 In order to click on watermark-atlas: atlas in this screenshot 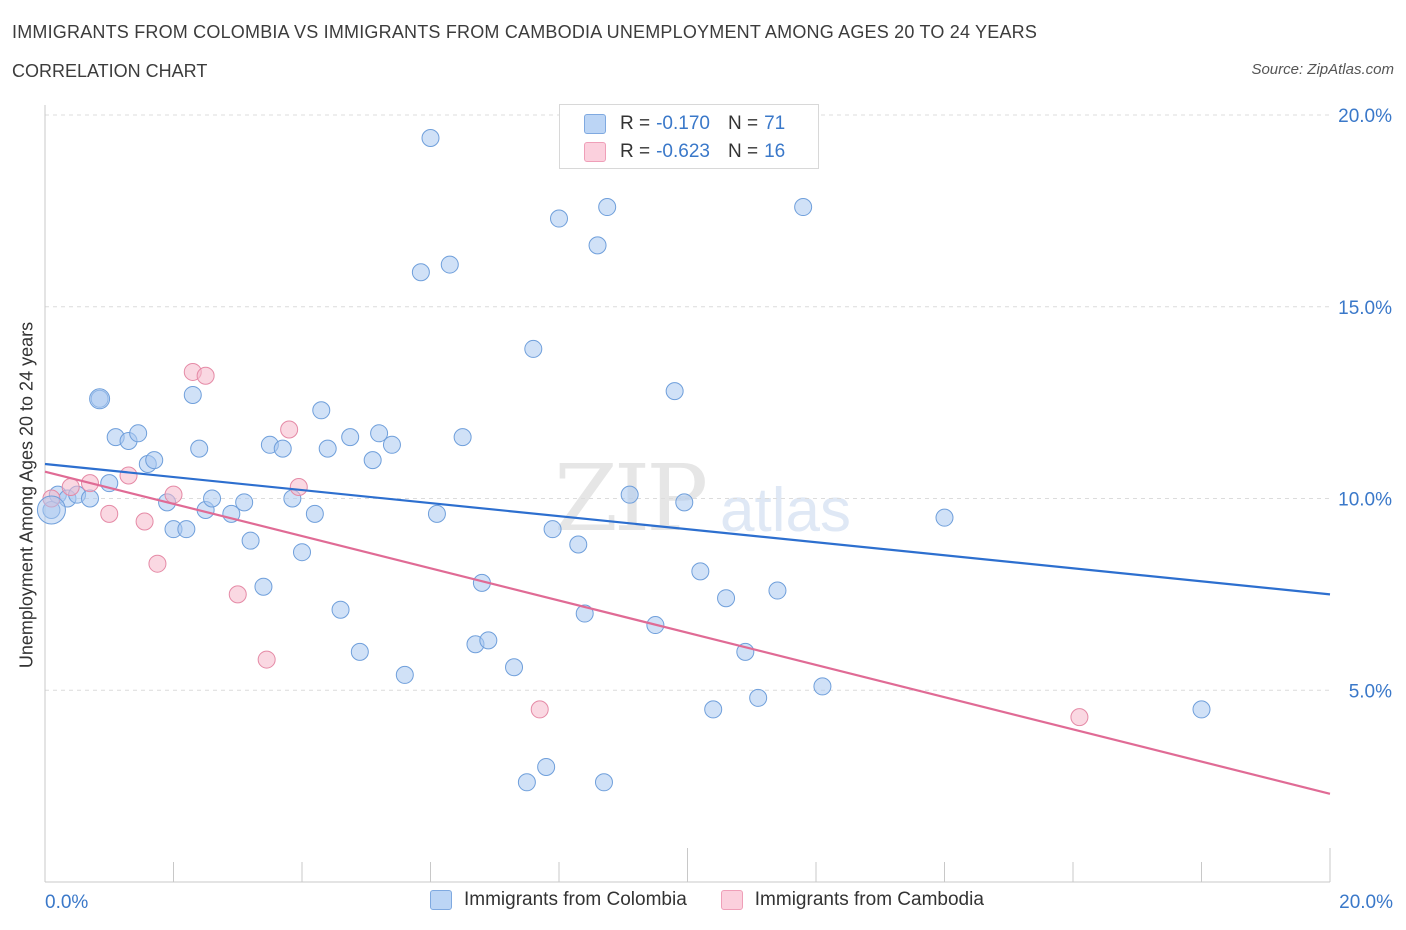, I will do `click(785, 510)`.